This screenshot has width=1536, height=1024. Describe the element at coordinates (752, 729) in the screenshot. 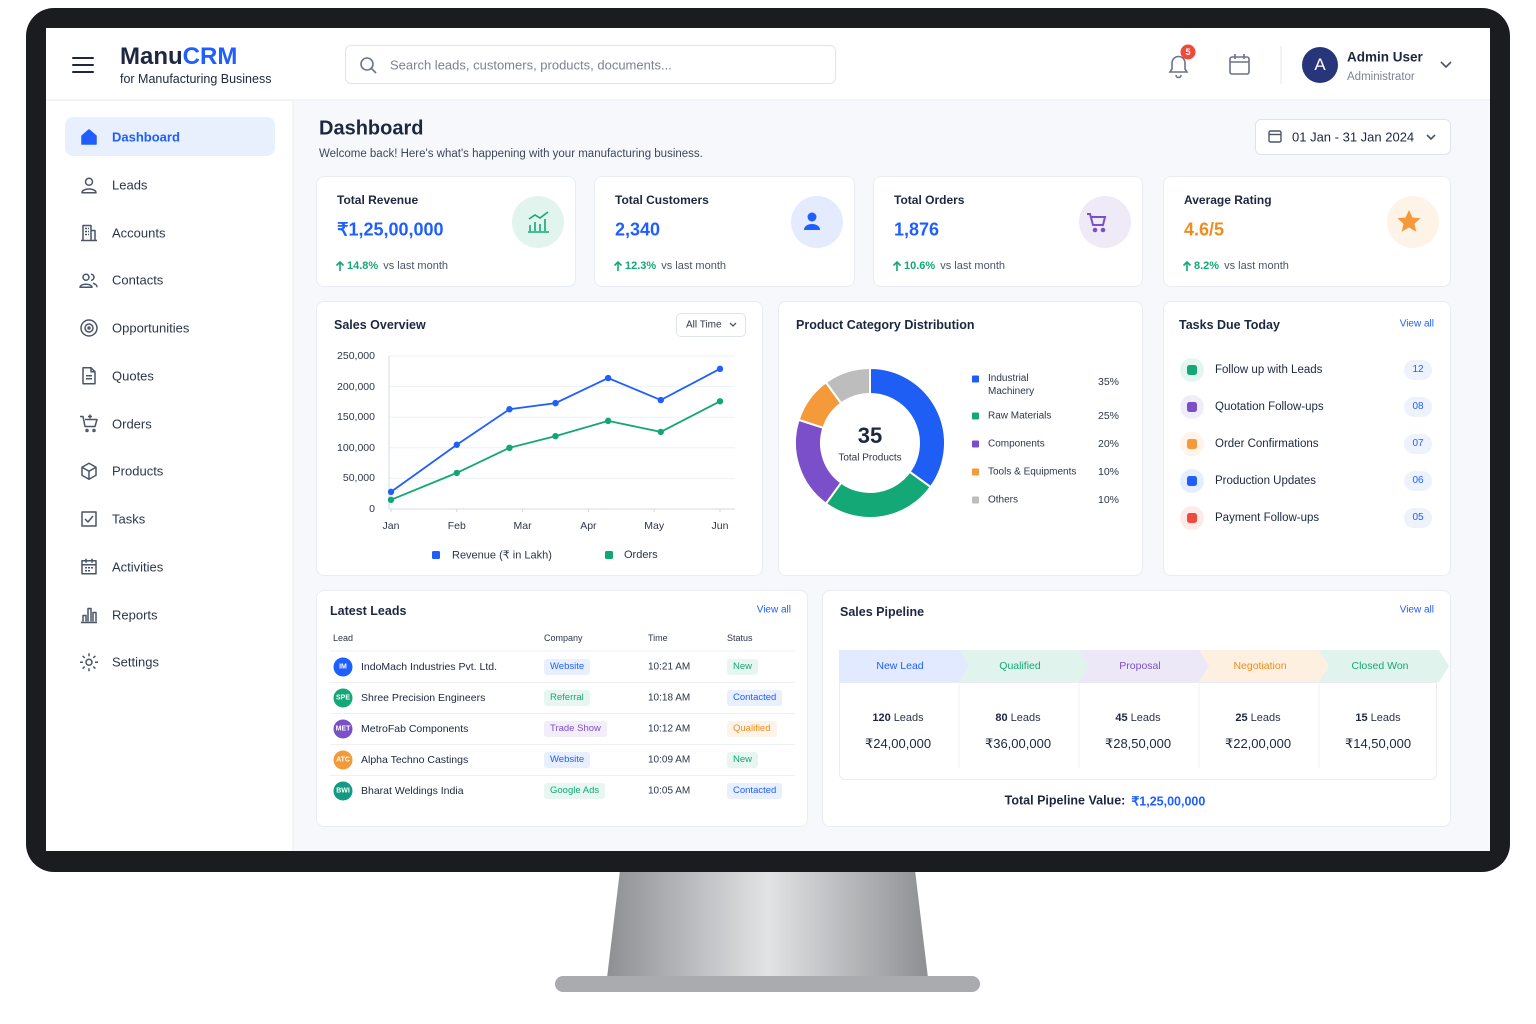

I see `lead-status: Qualified` at that location.